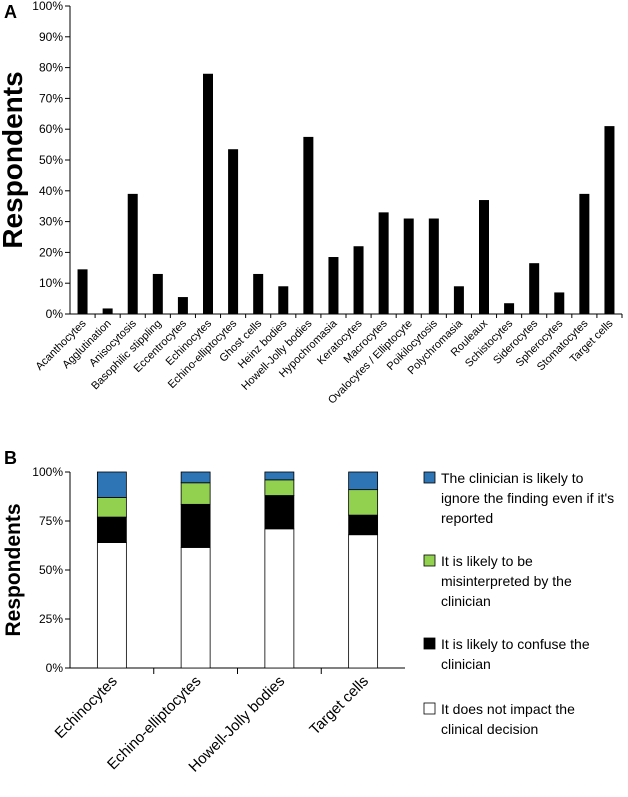 This screenshot has width=628, height=797. I want to click on legend-label: It does not impact the, so click(508, 709).